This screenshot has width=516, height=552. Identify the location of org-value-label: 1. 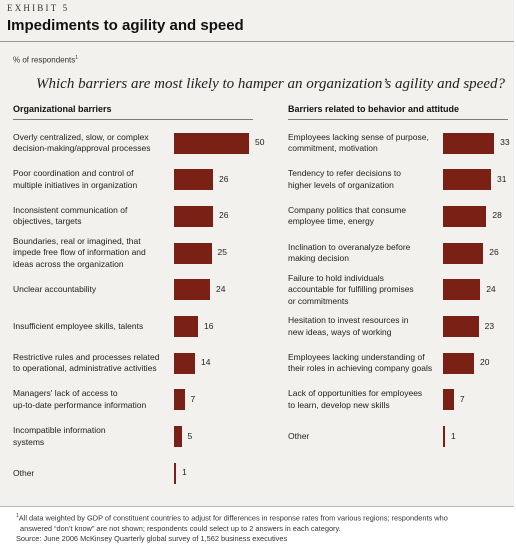
(184, 472).